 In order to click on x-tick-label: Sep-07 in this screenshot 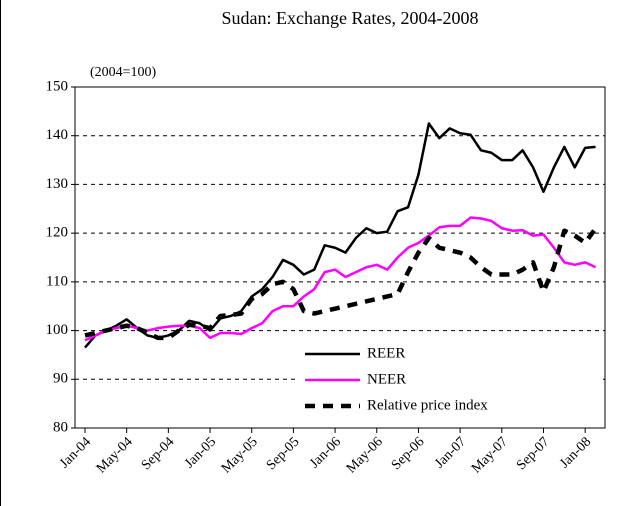, I will do `click(533, 453)`.